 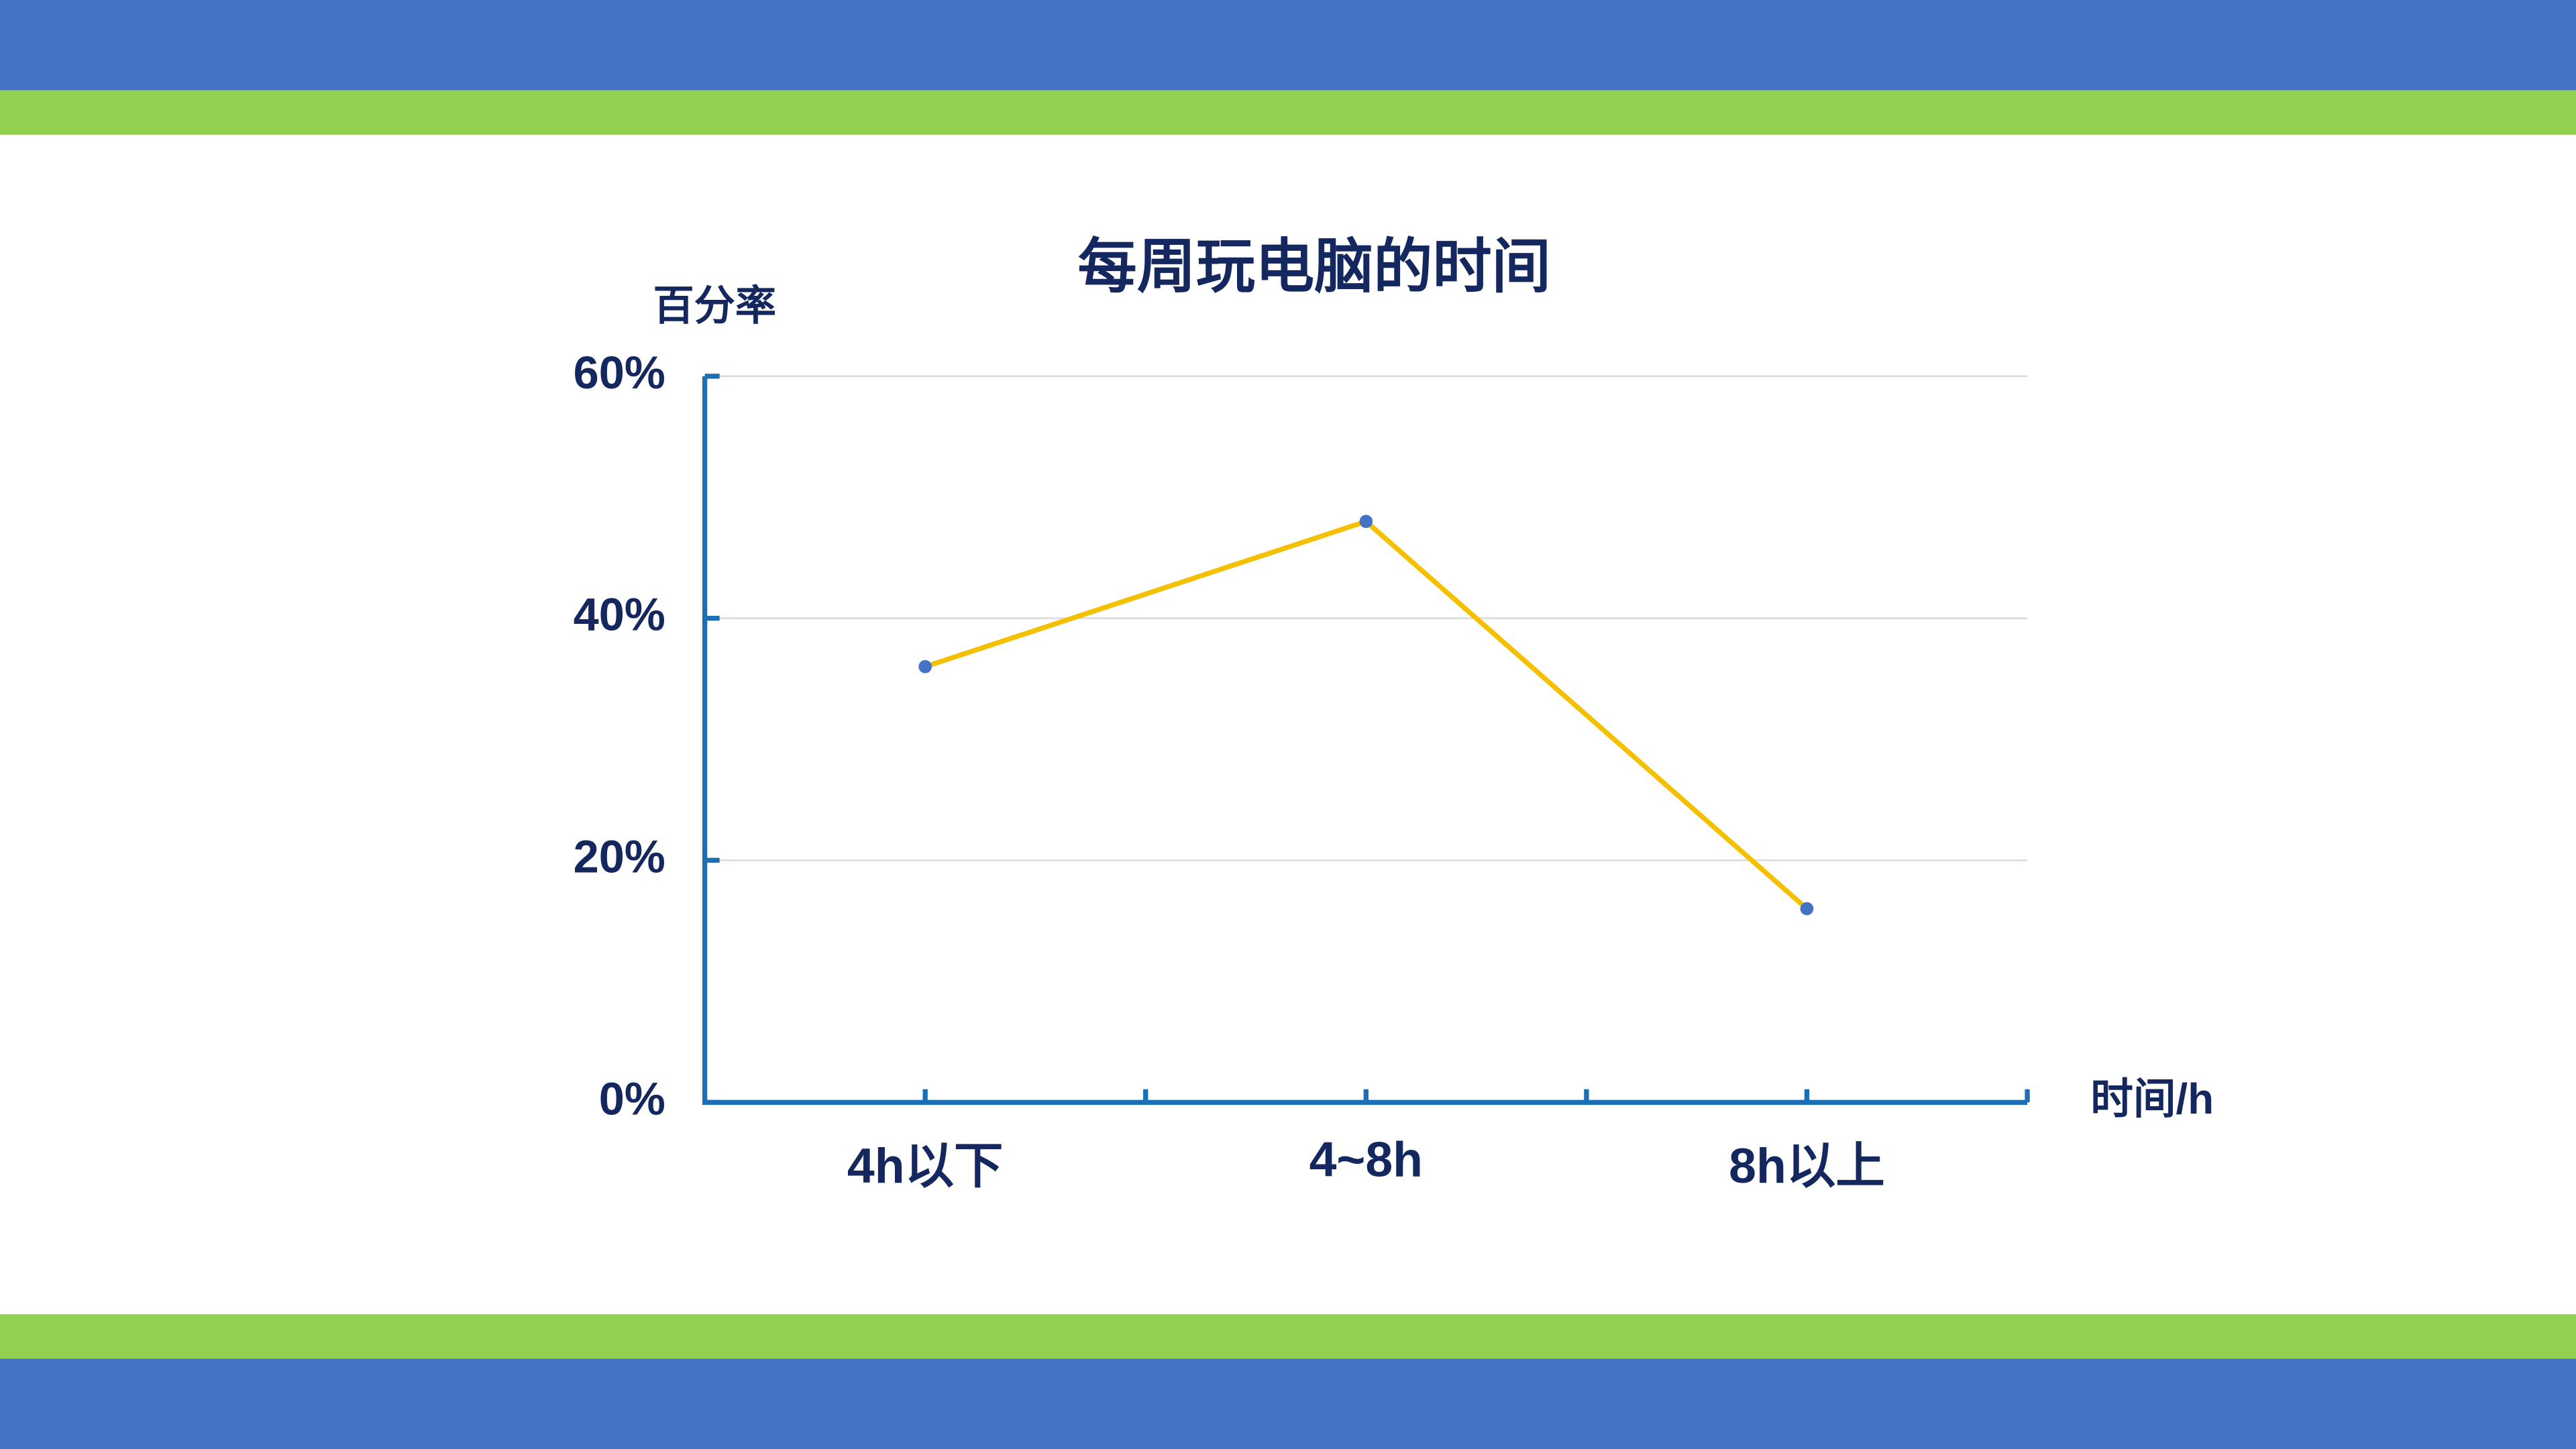 What do you see at coordinates (1366, 1159) in the screenshot?
I see `x-tick-label: 4~8h` at bounding box center [1366, 1159].